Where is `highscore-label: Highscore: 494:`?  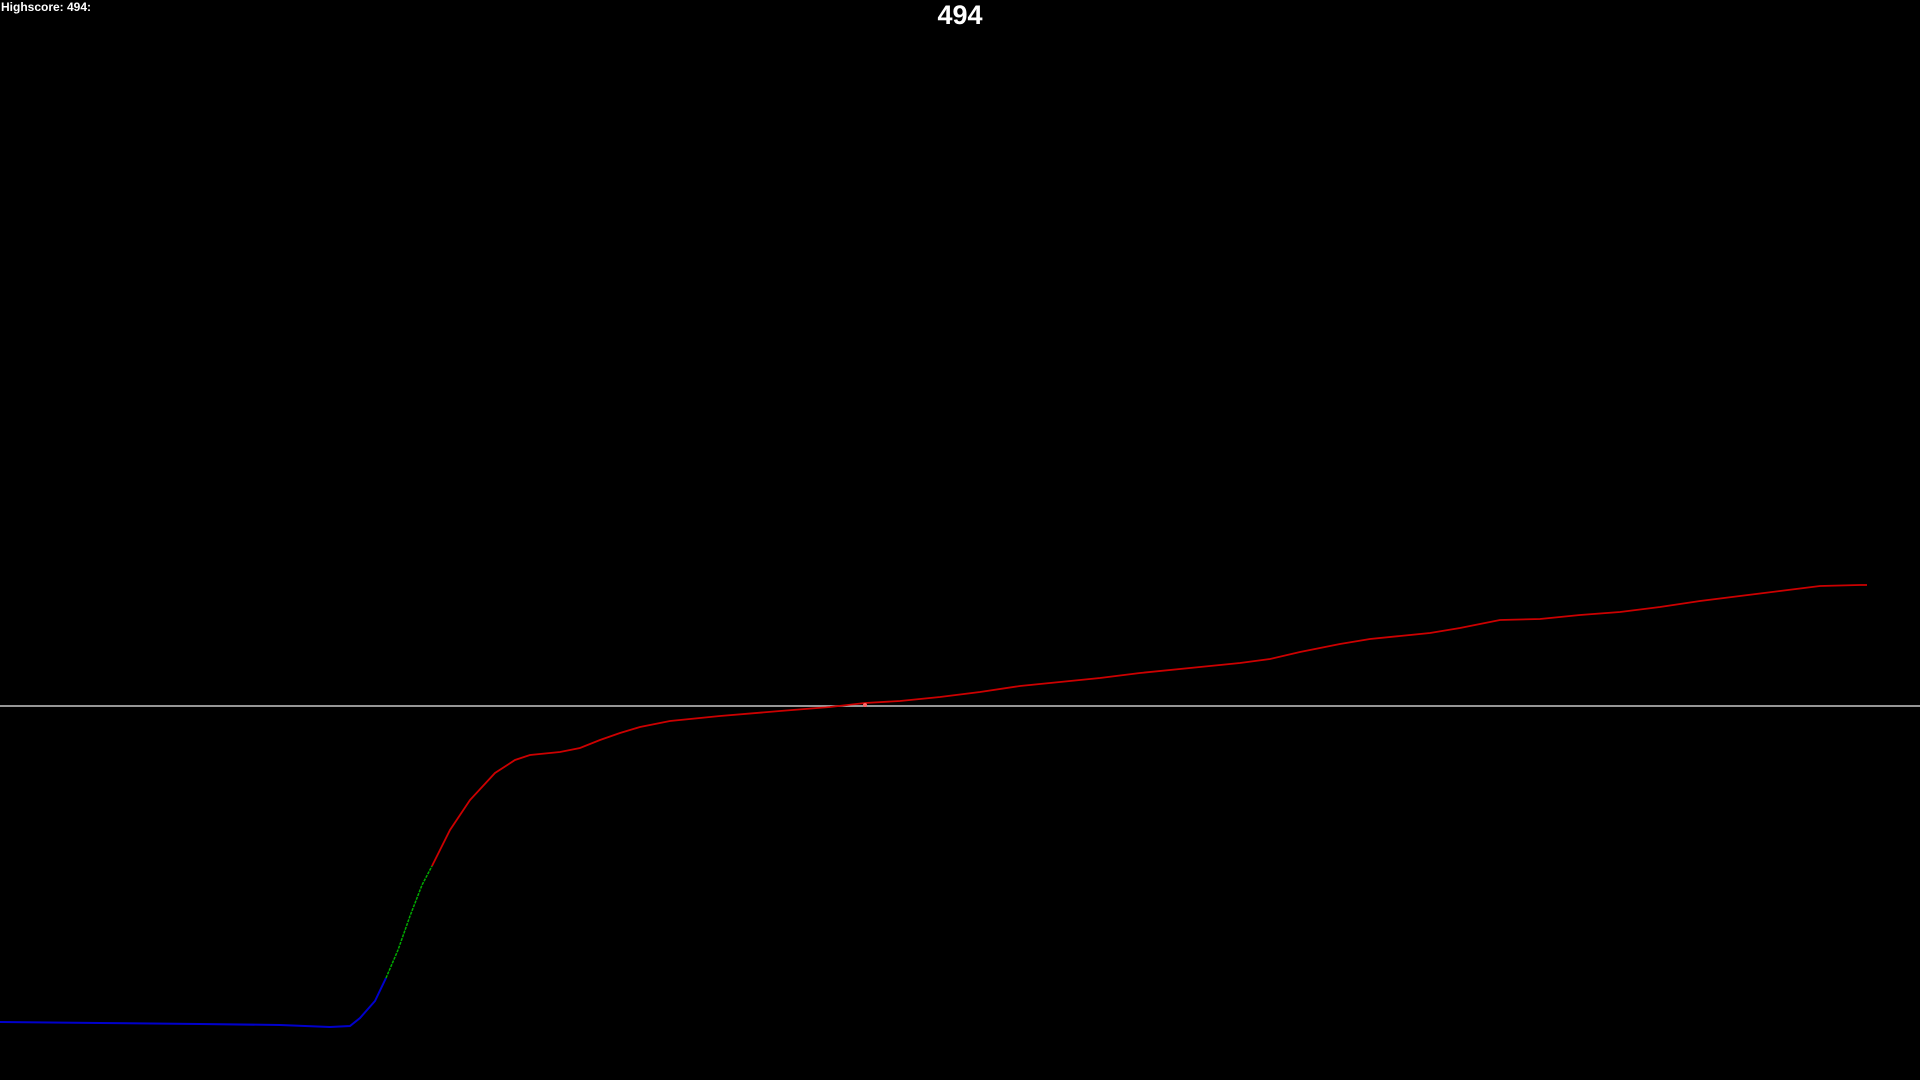 highscore-label: Highscore: 494: is located at coordinates (46, 7).